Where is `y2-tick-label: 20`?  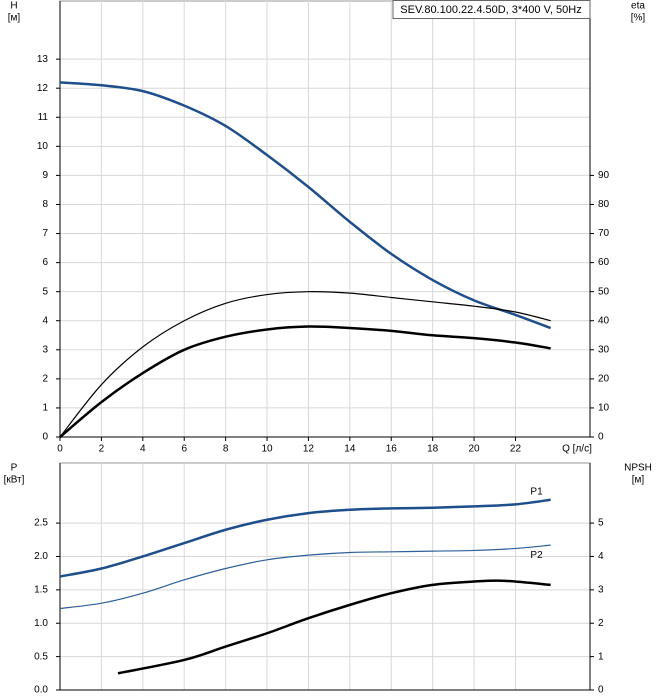 y2-tick-label: 20 is located at coordinates (604, 379).